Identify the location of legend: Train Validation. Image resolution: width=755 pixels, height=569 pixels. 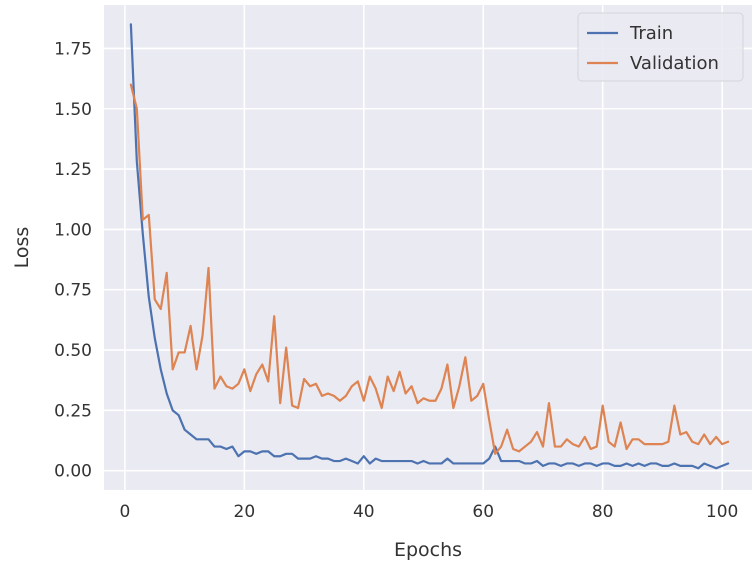
(660, 47).